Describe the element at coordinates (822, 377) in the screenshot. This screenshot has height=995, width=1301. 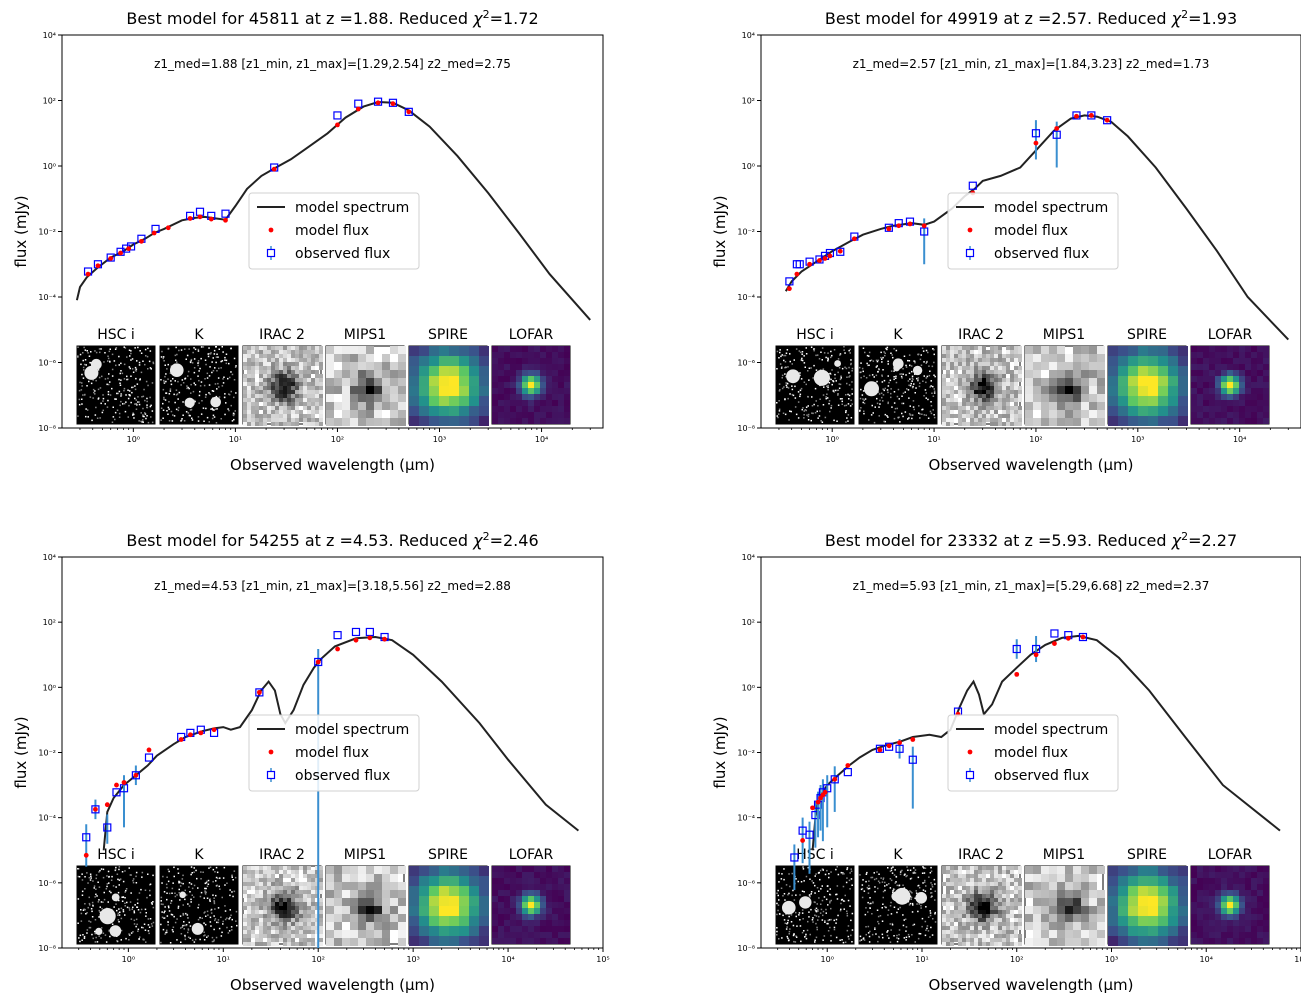
I see `source-blob` at that location.